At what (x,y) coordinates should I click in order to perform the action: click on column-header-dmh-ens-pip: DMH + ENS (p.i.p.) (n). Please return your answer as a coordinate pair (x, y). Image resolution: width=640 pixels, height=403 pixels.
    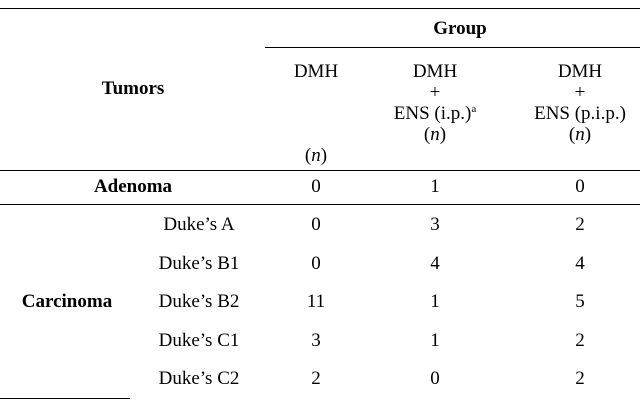
    Looking at the image, I should click on (580, 103).